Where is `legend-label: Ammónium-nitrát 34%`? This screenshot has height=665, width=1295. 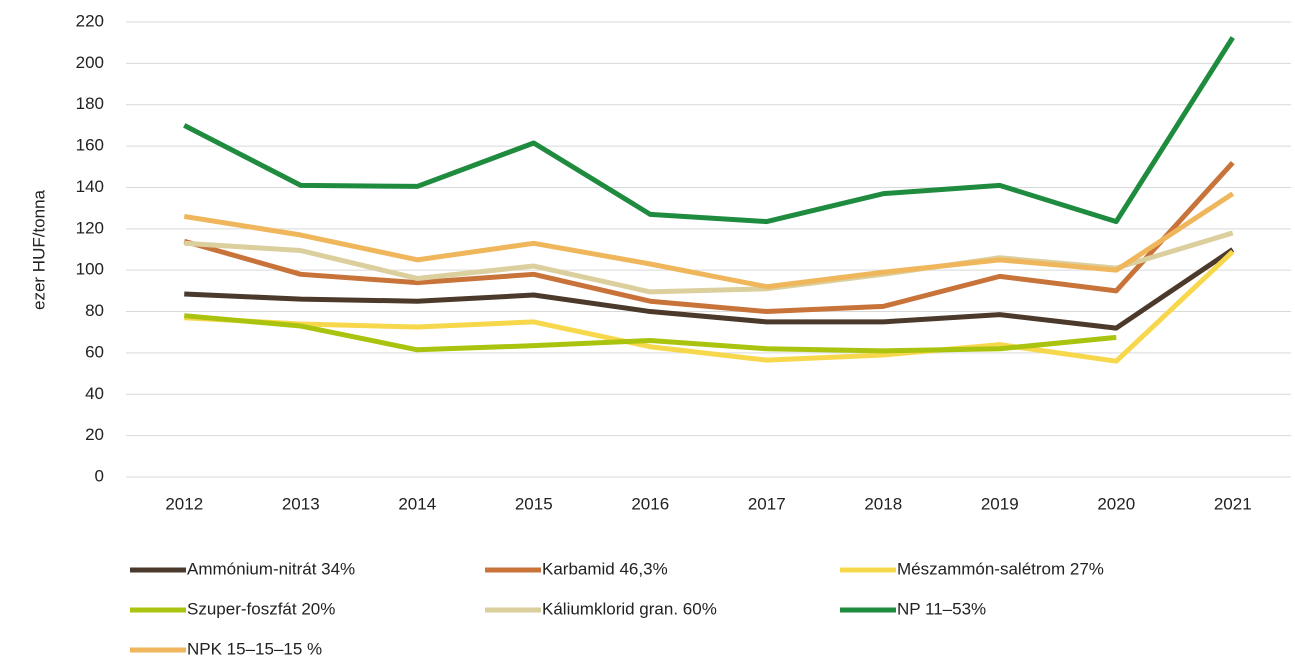 legend-label: Ammónium-nitrát 34% is located at coordinates (271, 568).